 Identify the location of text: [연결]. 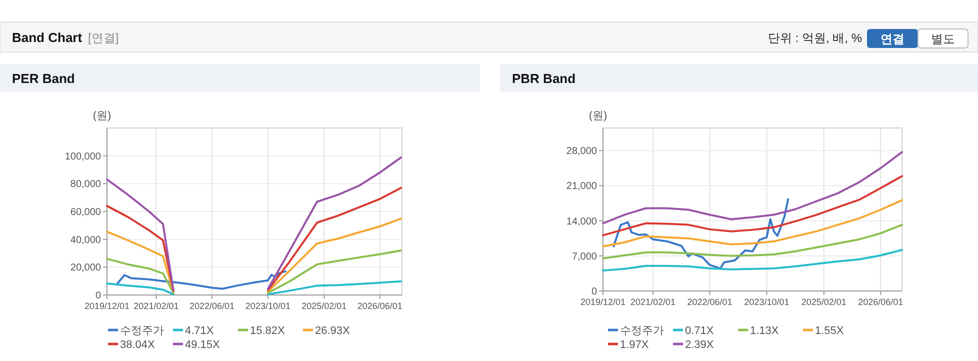
(103, 38).